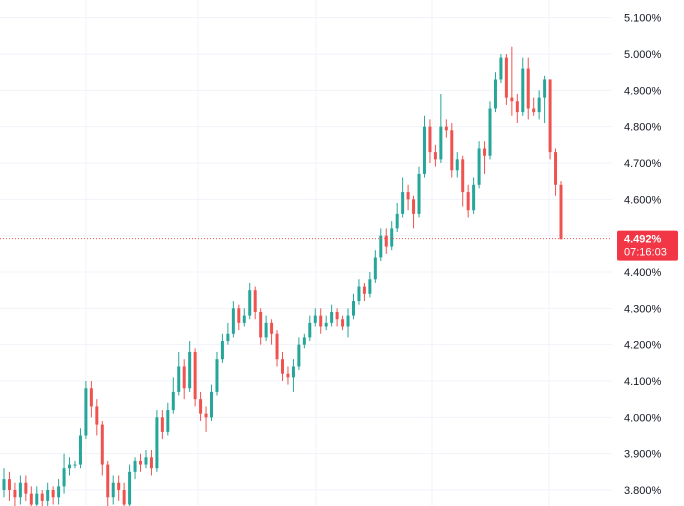  Describe the element at coordinates (643, 240) in the screenshot. I see `current-price-label: 4.492%` at that location.